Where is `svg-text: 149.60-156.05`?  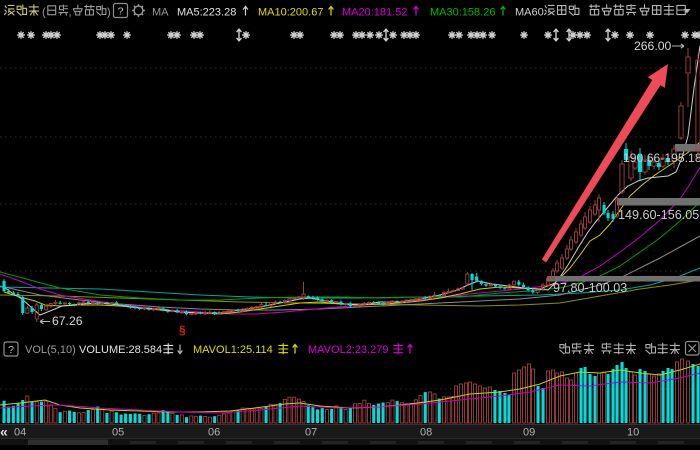
svg-text: 149.60-156.05 is located at coordinates (658, 215).